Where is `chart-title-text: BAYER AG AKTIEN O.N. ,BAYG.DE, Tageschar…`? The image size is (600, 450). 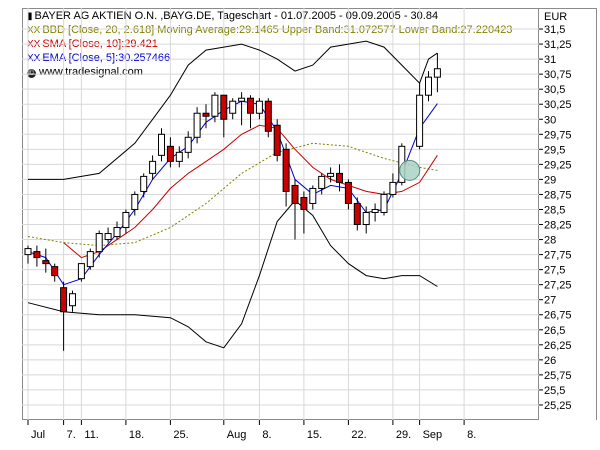 chart-title-text: BAYER AG AKTIEN O.N. ,BAYG.DE, Tageschar… is located at coordinates (236, 16).